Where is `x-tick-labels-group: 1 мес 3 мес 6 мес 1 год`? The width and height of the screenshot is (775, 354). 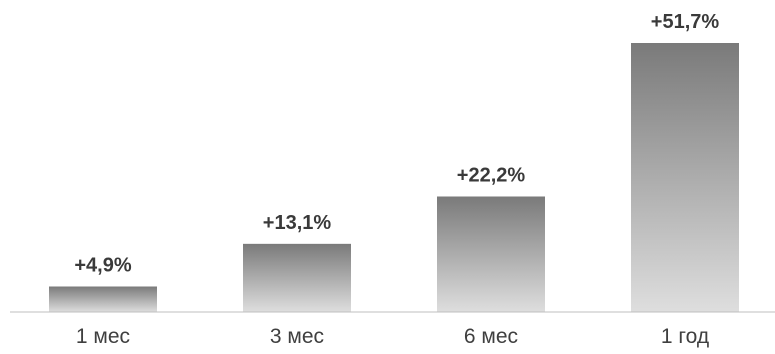
x-tick-labels-group: 1 мес 3 мес 6 мес 1 год is located at coordinates (392, 336).